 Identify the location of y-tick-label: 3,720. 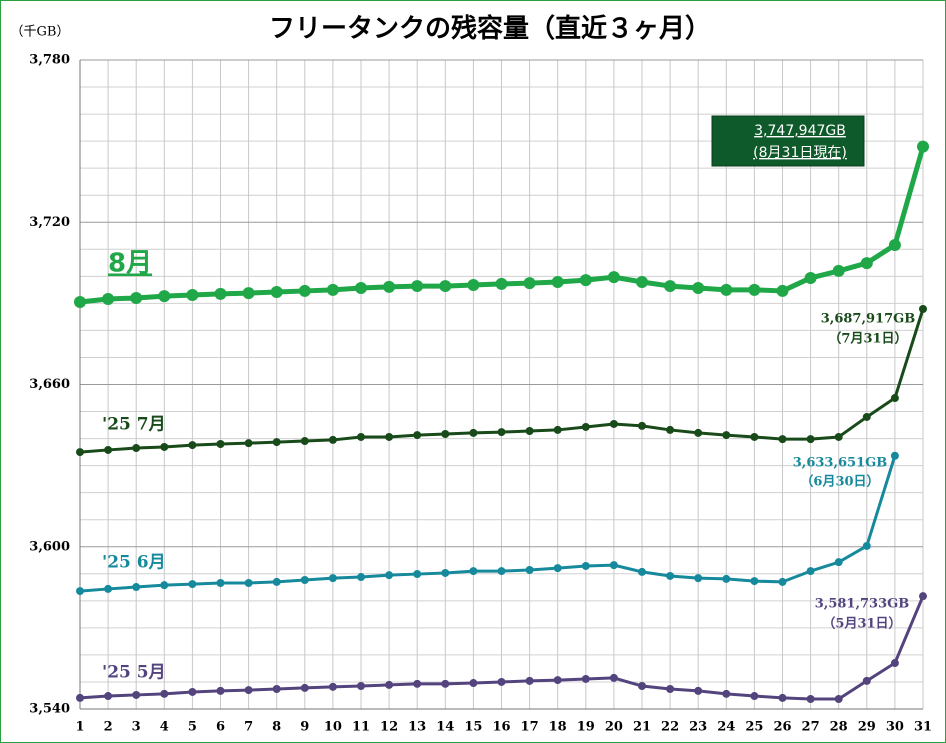
(49, 222).